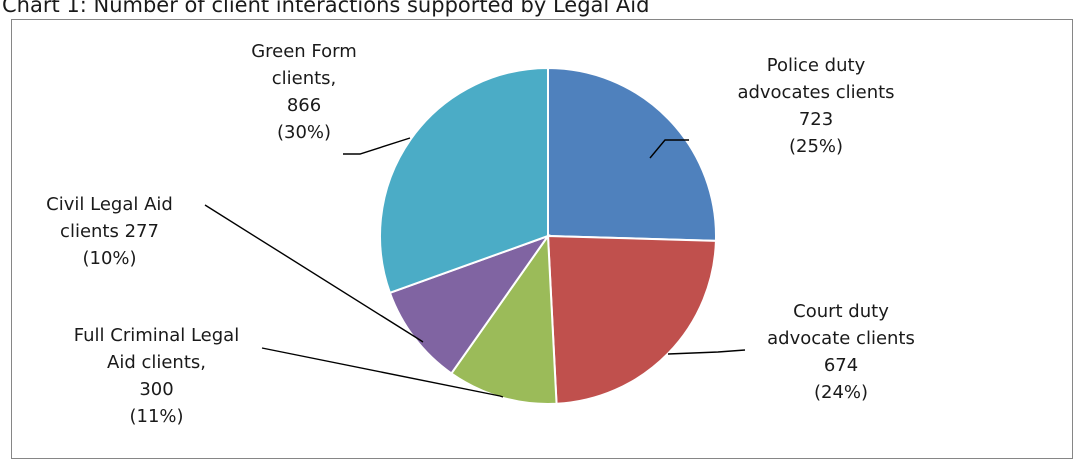  I want to click on data-label-line: 300, so click(156, 389).